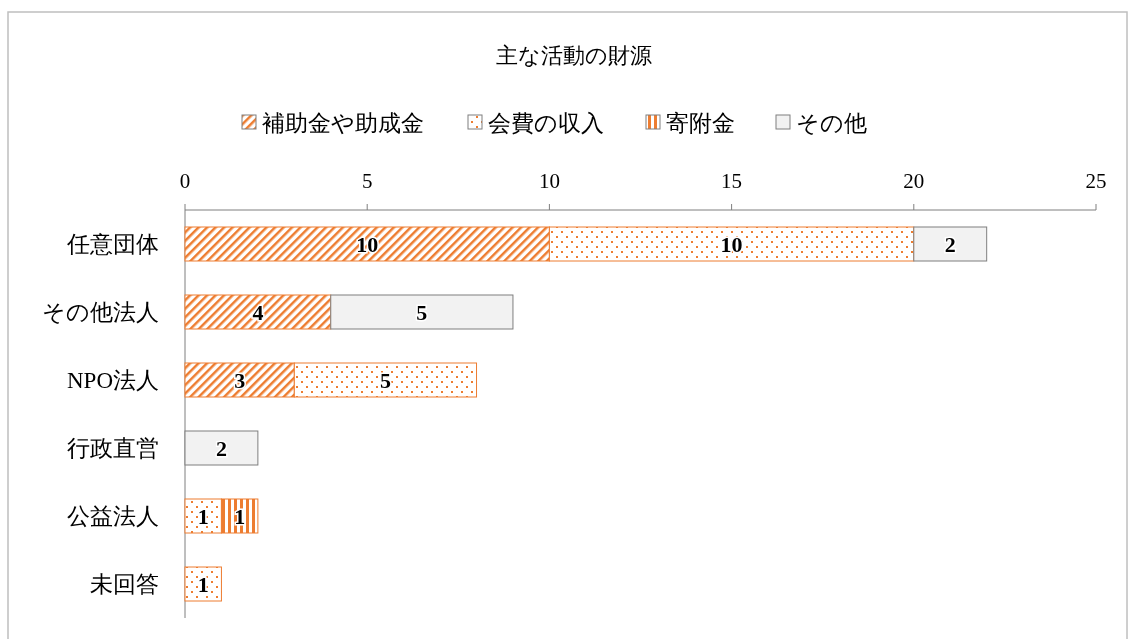 This screenshot has height=639, width=1128. Describe the element at coordinates (367, 181) in the screenshot. I see `x-tick-label: 5` at that location.